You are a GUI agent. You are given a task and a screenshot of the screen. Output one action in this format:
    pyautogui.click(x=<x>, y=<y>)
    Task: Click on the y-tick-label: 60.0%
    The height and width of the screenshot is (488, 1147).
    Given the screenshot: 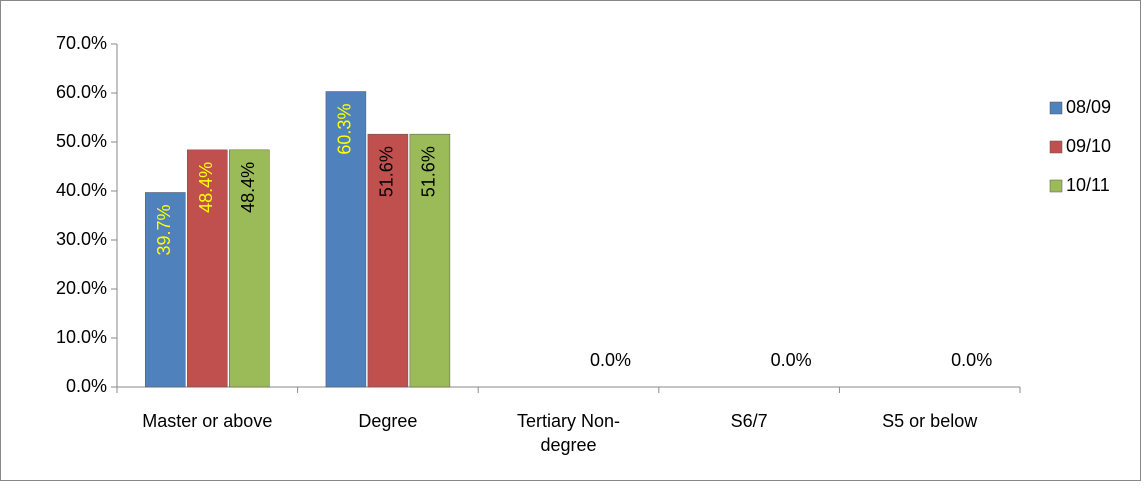 What is the action you would take?
    pyautogui.click(x=81, y=92)
    